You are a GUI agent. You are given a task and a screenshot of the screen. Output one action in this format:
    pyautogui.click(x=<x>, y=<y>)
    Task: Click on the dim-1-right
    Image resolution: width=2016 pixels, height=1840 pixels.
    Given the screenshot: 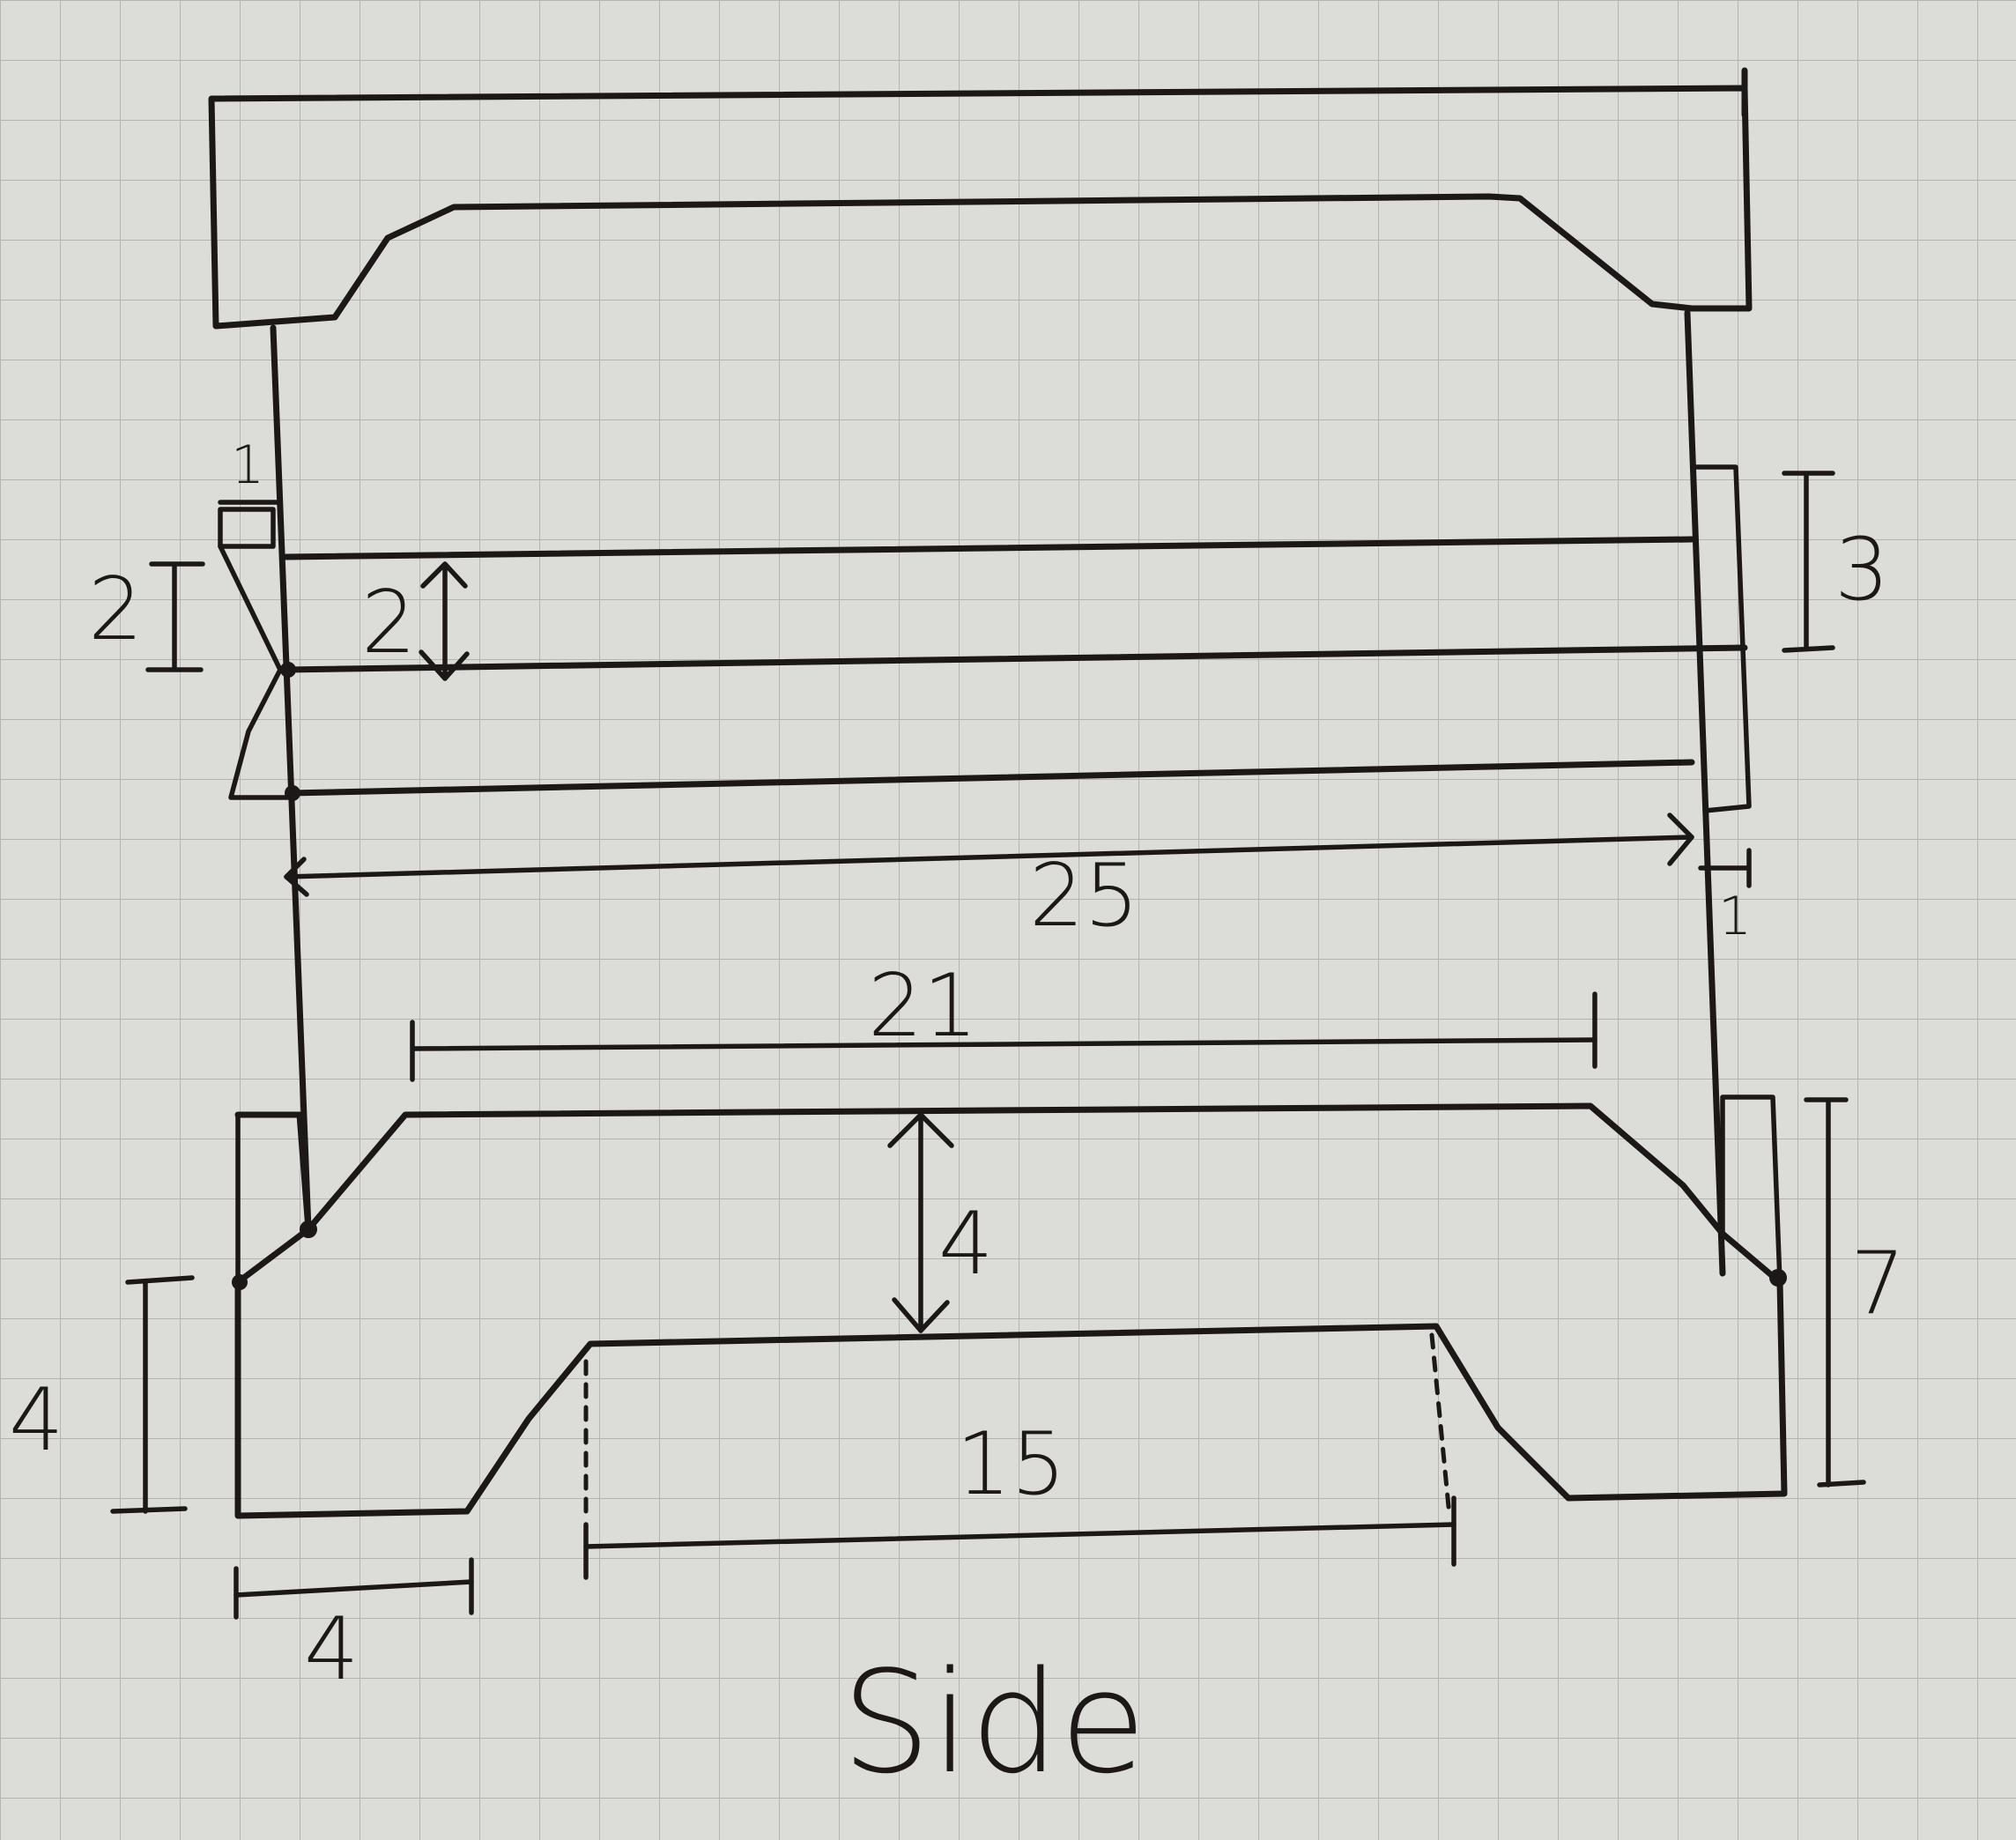 What is the action you would take?
    pyautogui.click(x=1725, y=868)
    